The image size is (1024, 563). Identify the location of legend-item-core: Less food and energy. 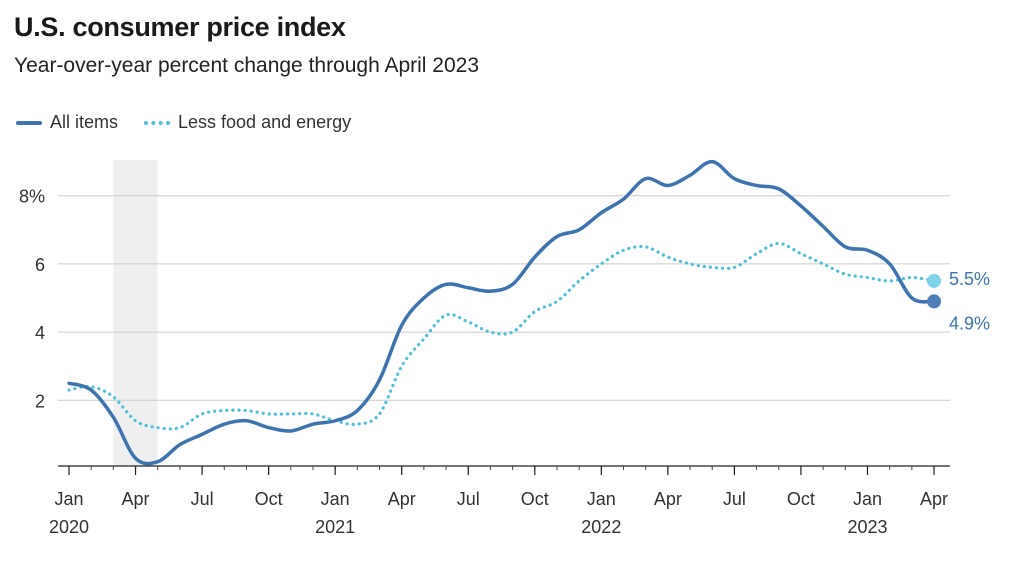
(247, 122).